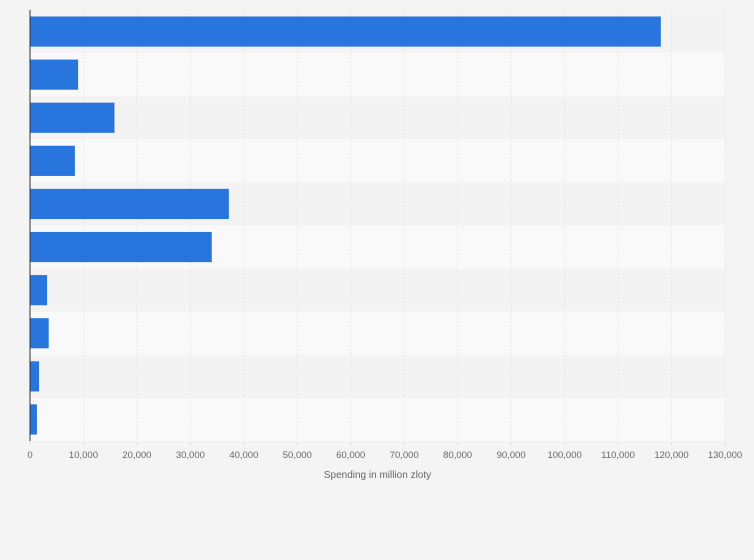  I want to click on x-tick-label: 30,000, so click(190, 455).